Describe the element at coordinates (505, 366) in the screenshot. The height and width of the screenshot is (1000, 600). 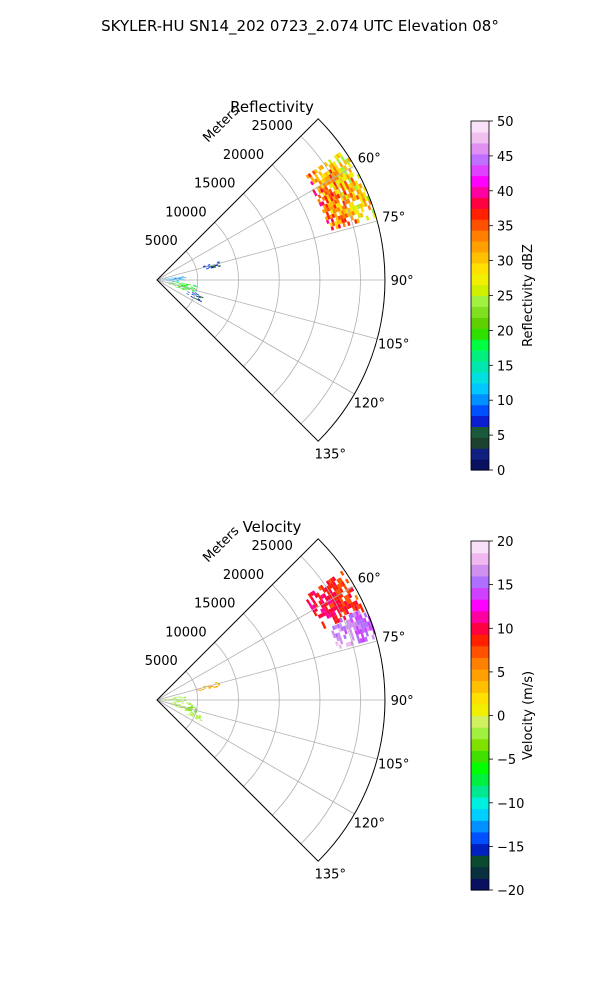
I see `colorbar-tick-label: 15` at that location.